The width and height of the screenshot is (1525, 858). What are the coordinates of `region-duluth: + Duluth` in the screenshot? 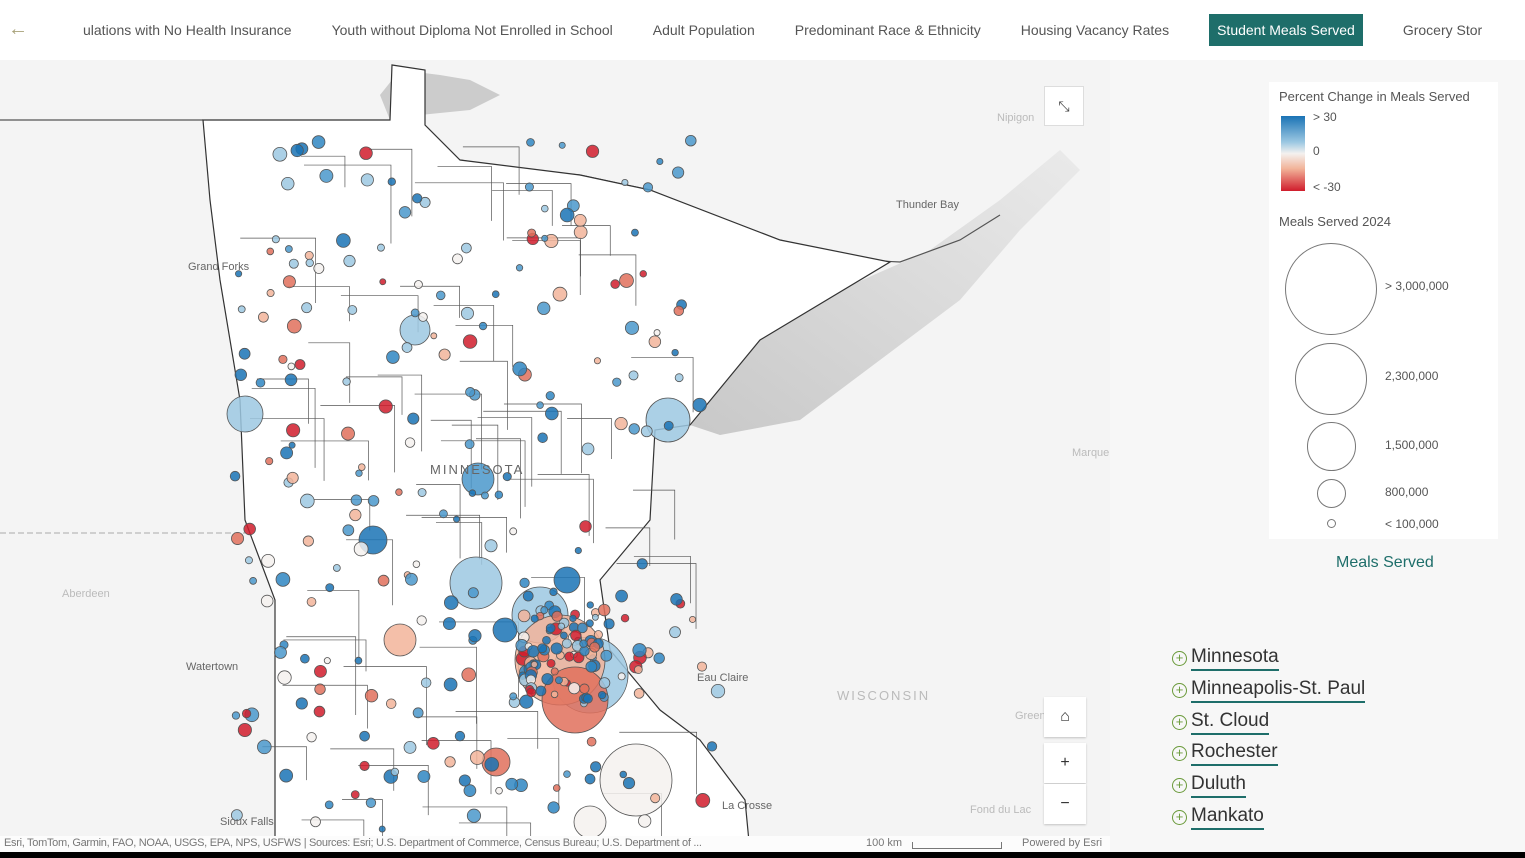 It's located at (1209, 785).